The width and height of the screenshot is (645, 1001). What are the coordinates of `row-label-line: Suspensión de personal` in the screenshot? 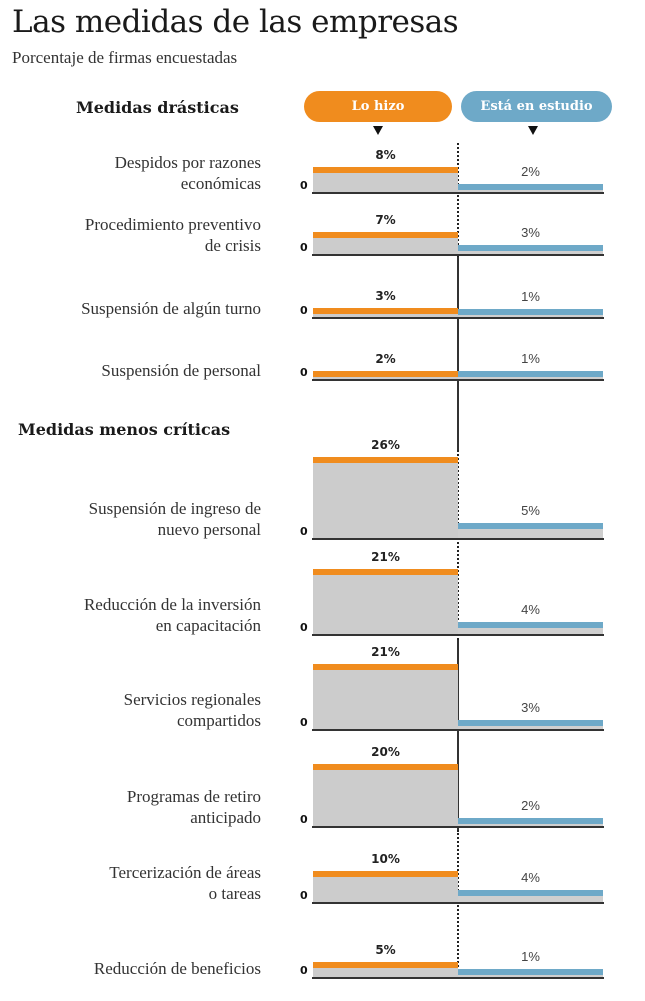 It's located at (181, 370).